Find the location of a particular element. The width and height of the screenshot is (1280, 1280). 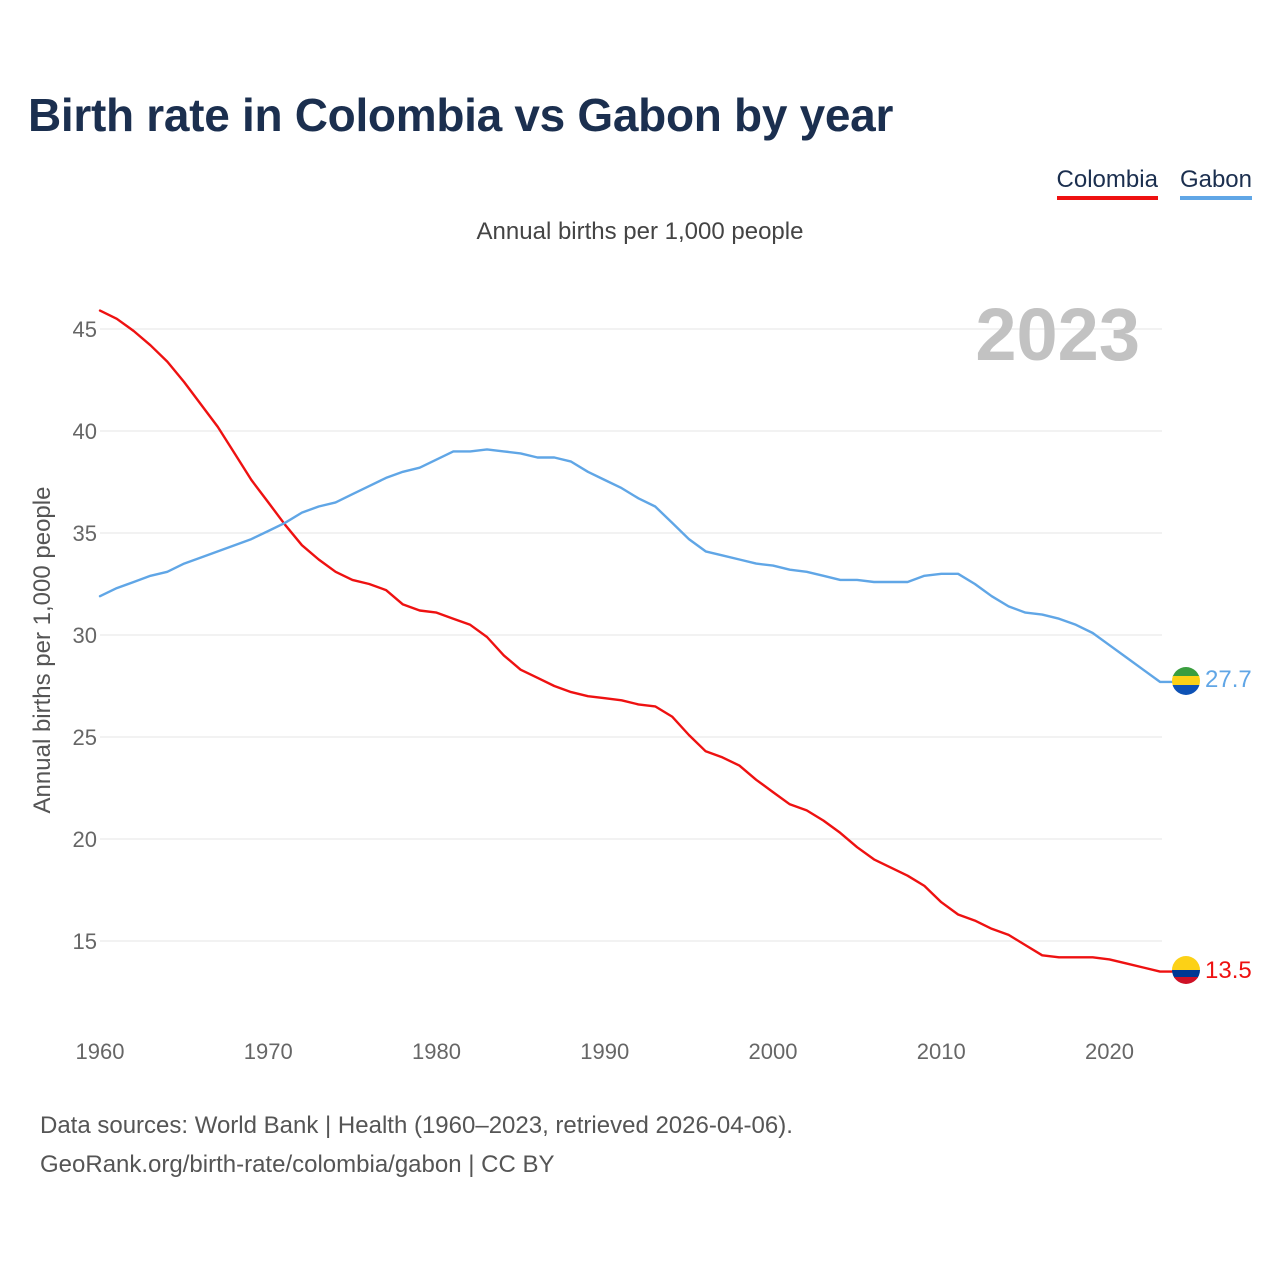

legend: Colombia Gabon is located at coordinates (1154, 183).